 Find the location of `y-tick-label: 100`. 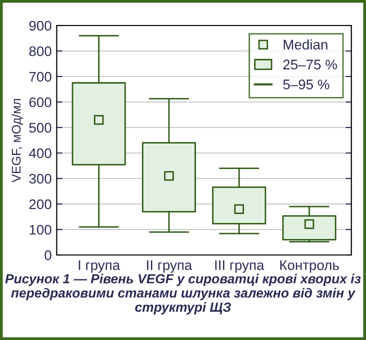

y-tick-label: 100 is located at coordinates (41, 229).